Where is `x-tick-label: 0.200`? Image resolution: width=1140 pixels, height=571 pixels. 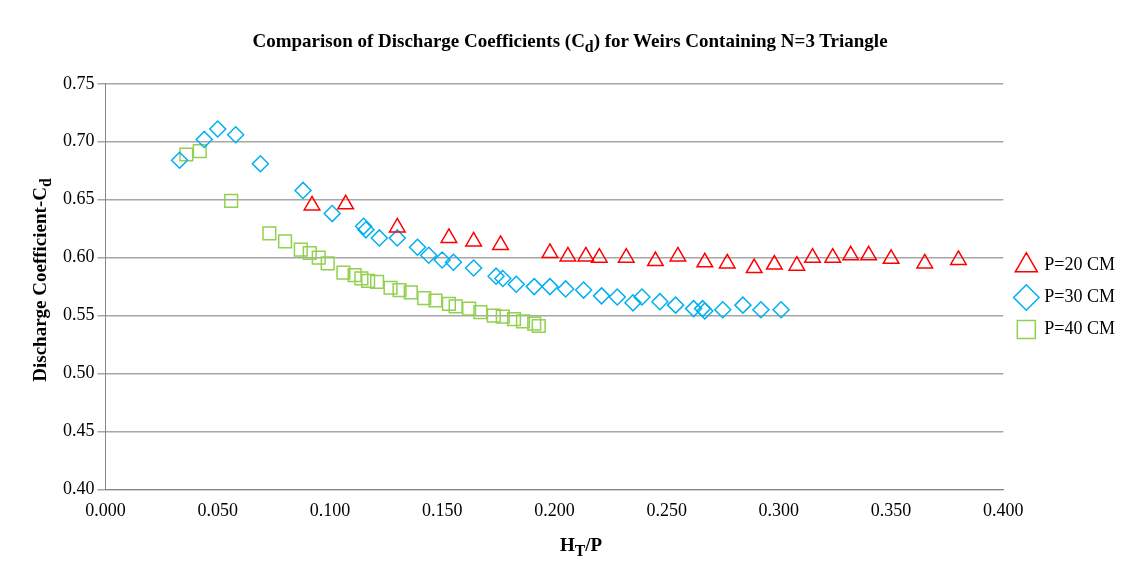
x-tick-label: 0.200 is located at coordinates (554, 509).